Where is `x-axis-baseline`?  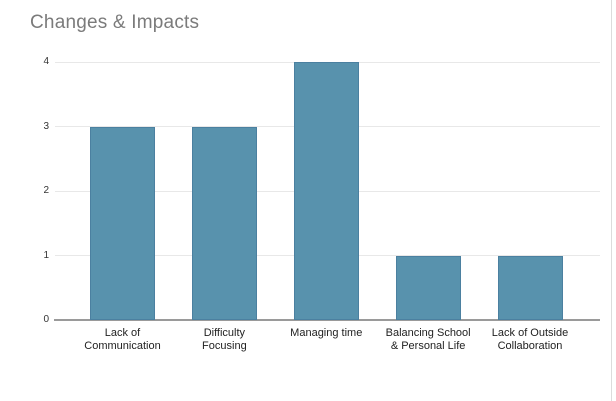 x-axis-baseline is located at coordinates (327, 320).